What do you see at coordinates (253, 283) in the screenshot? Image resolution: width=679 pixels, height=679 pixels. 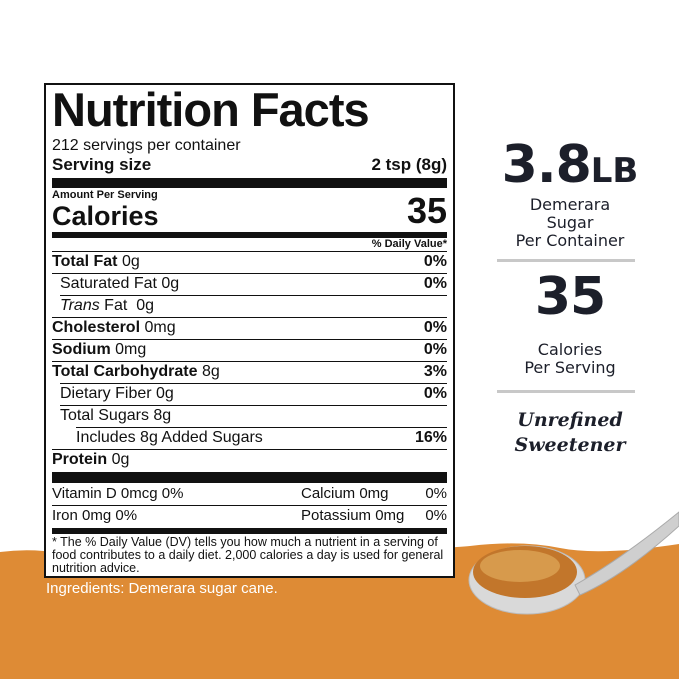 I see `nutrient-row: Saturated Fat 0g 0%` at bounding box center [253, 283].